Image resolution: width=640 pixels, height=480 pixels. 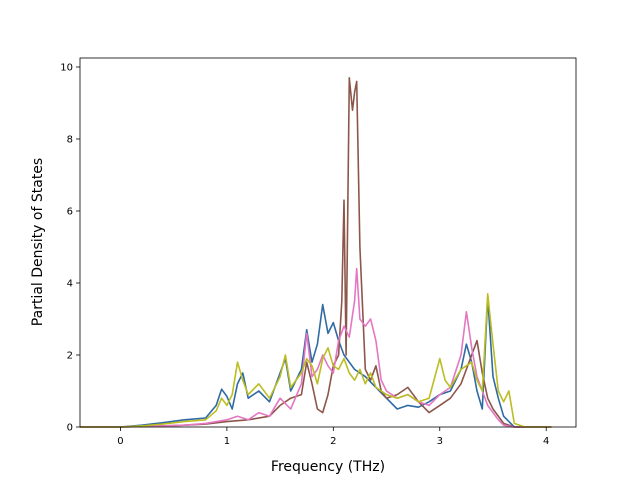 What do you see at coordinates (66, 68) in the screenshot?
I see `y-tick-label: 10` at bounding box center [66, 68].